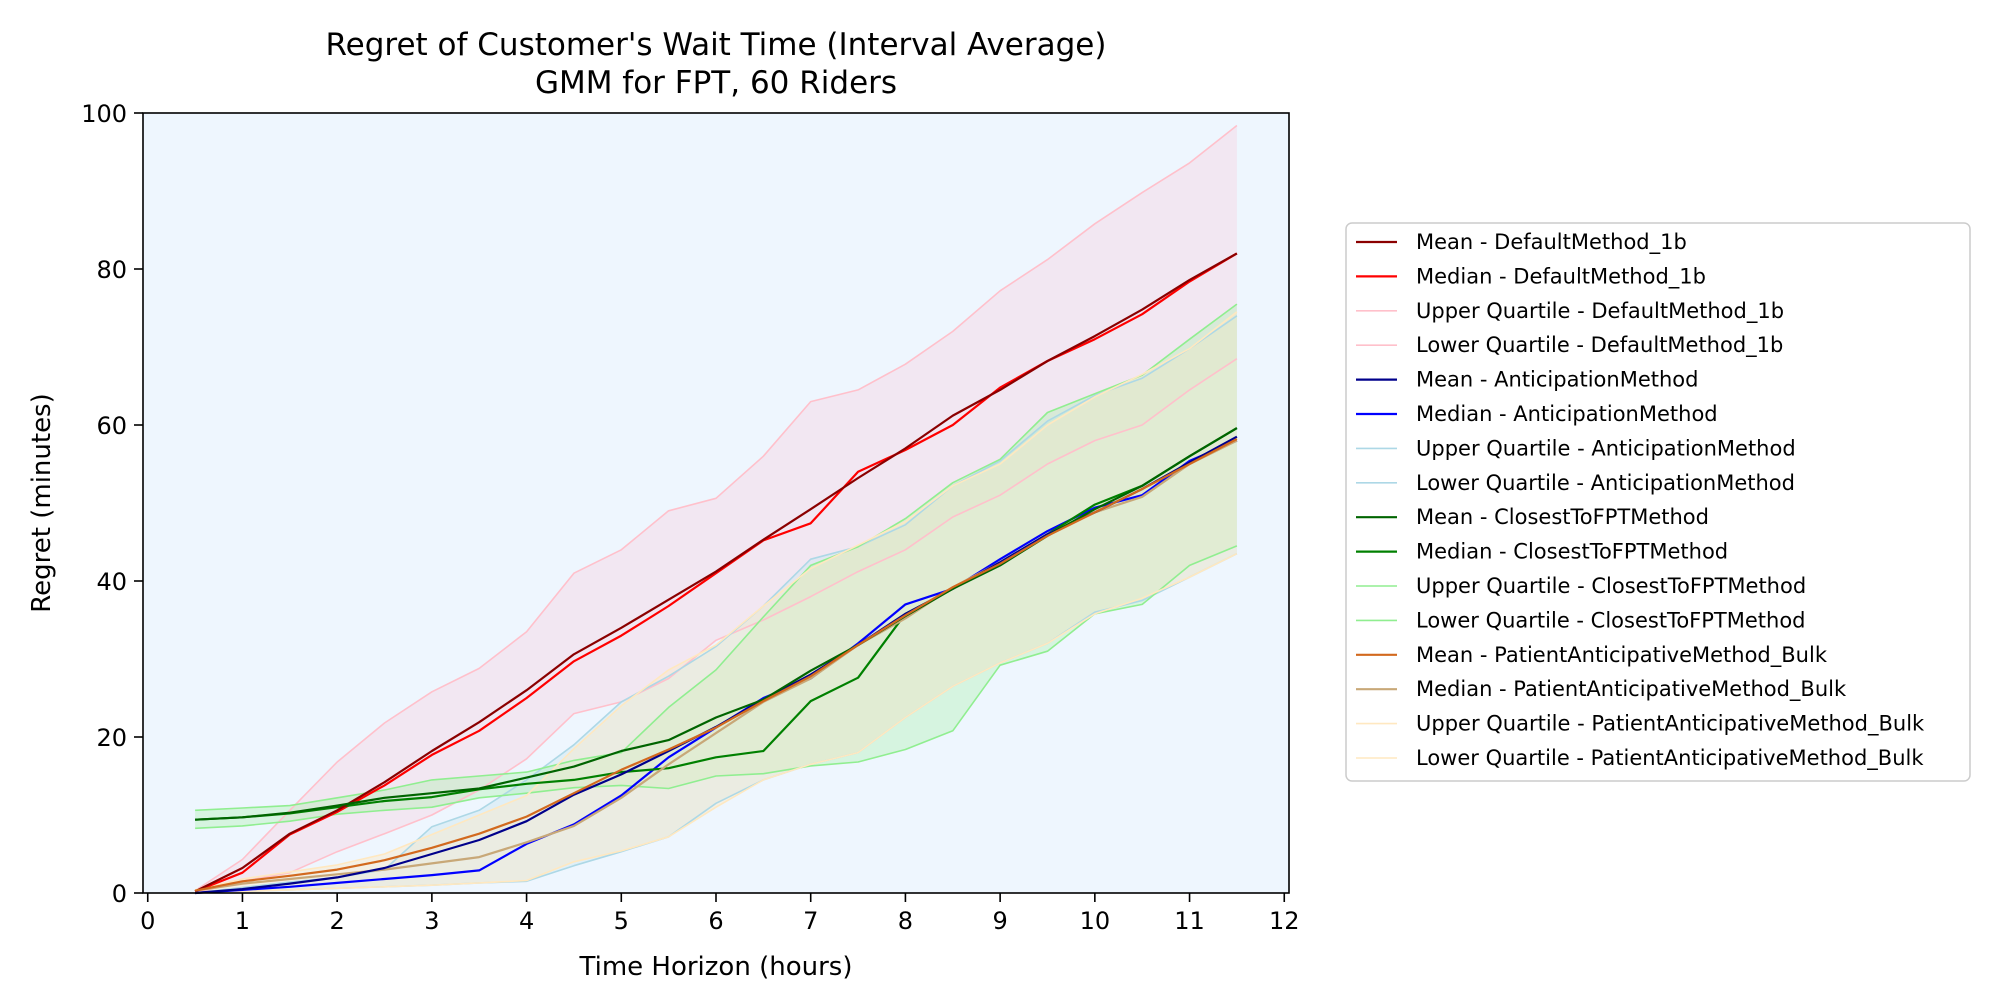  I want to click on legend-entry: Median - ClosestToFPTMethod, so click(1542, 552).